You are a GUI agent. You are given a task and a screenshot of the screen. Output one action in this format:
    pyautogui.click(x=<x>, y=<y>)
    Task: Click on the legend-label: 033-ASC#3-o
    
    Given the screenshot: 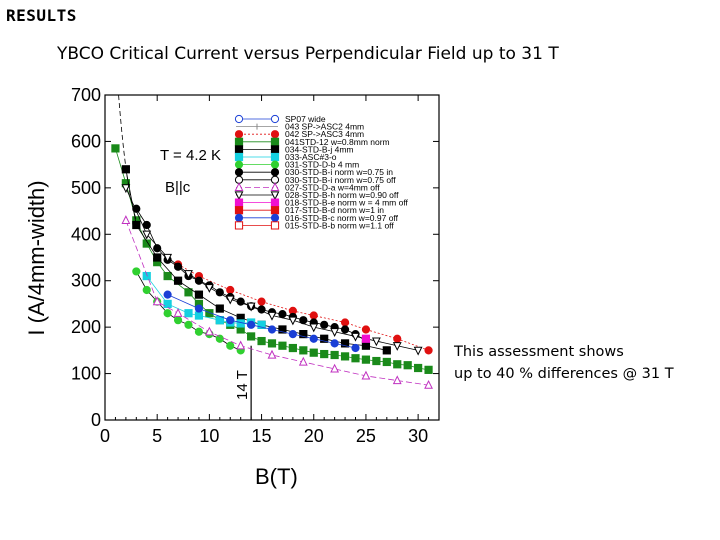 What is the action you would take?
    pyautogui.click(x=311, y=157)
    